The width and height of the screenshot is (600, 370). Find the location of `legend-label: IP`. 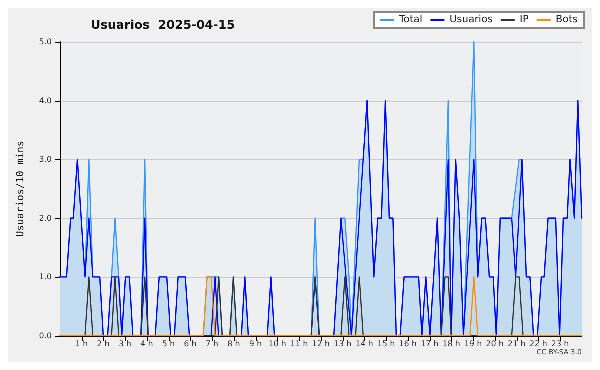

legend-label: IP is located at coordinates (524, 20).